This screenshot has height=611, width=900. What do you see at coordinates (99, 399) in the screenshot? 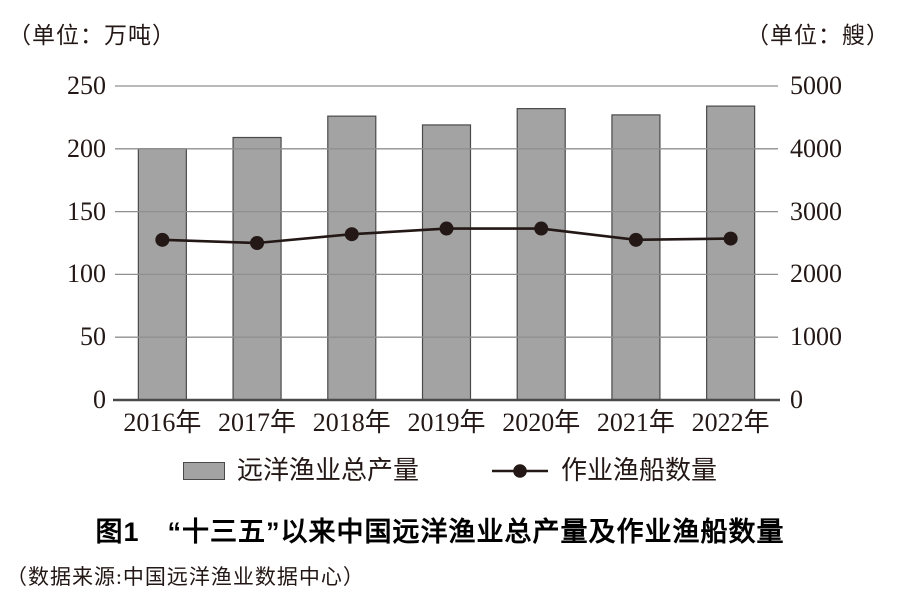
I see `left-tick-0: 0` at bounding box center [99, 399].